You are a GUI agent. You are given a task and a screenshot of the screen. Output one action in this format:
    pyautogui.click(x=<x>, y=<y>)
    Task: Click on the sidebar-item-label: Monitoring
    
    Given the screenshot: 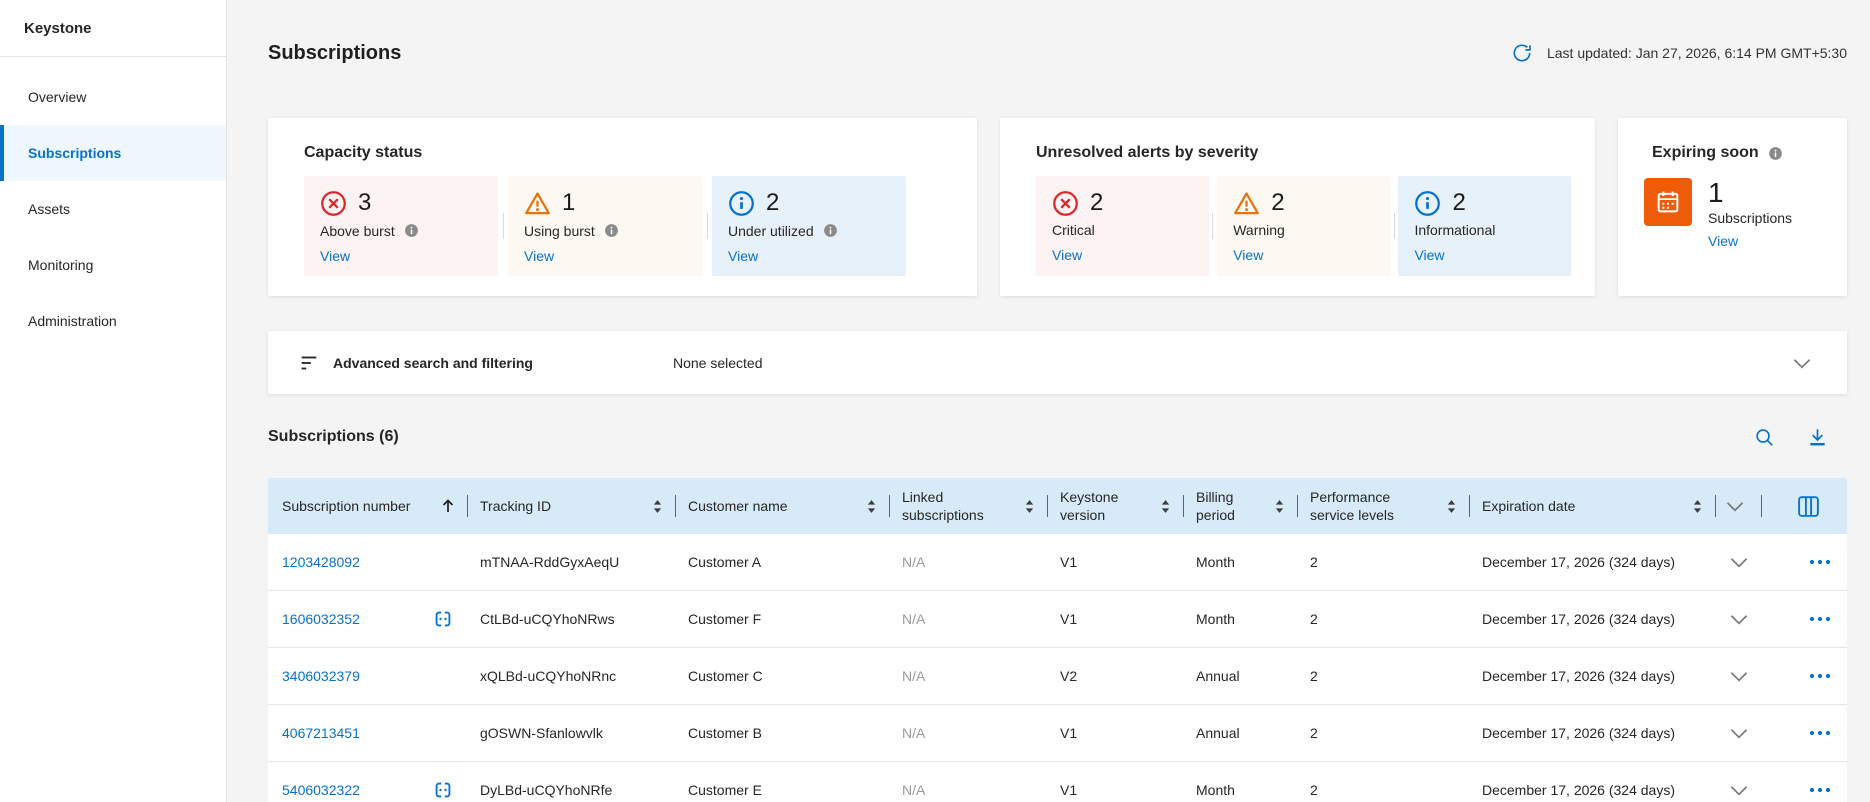 What is the action you would take?
    pyautogui.click(x=61, y=265)
    